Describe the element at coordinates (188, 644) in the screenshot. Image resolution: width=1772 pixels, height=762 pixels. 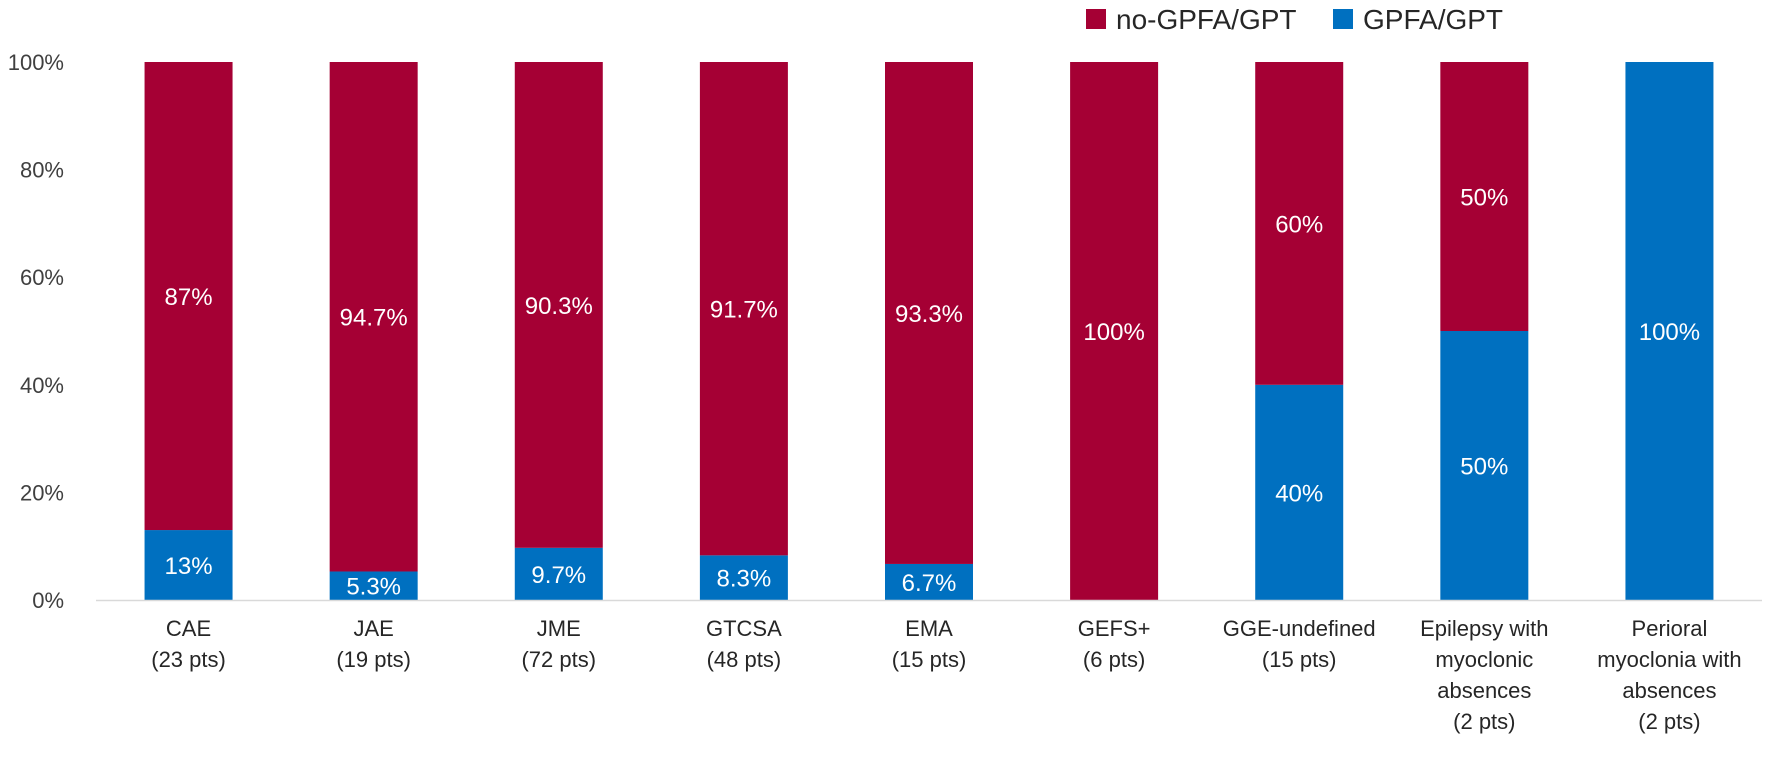
I see `category-label: CAE (23 pts)` at that location.